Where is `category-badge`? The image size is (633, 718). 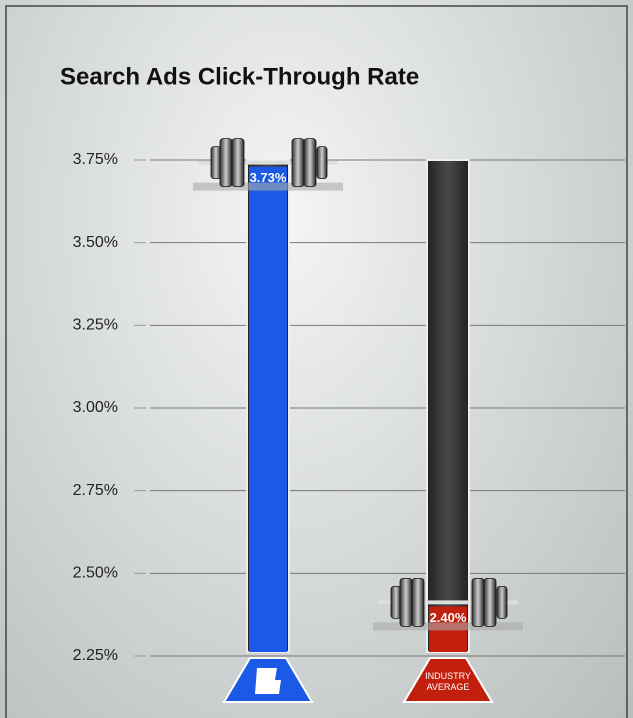
category-badge is located at coordinates (448, 680).